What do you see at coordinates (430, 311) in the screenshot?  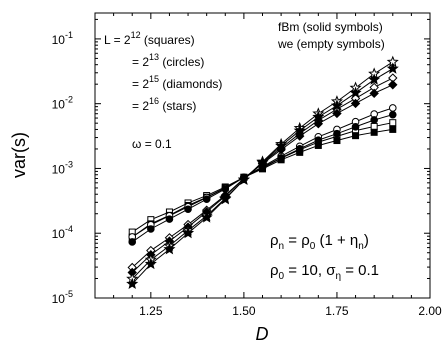 I see `x-tick-label: 2.00` at bounding box center [430, 311].